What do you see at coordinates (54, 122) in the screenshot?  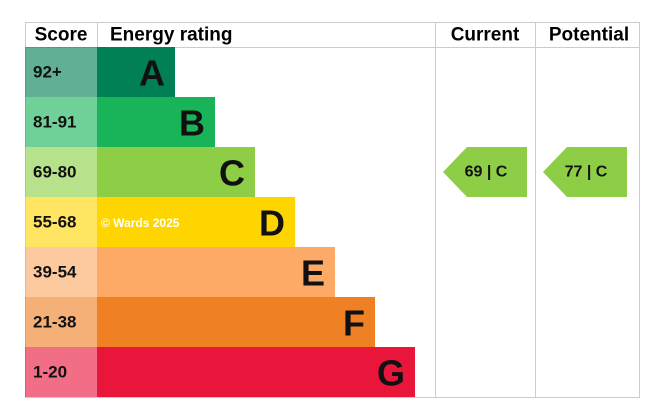 I see `score-label: 81-91` at bounding box center [54, 122].